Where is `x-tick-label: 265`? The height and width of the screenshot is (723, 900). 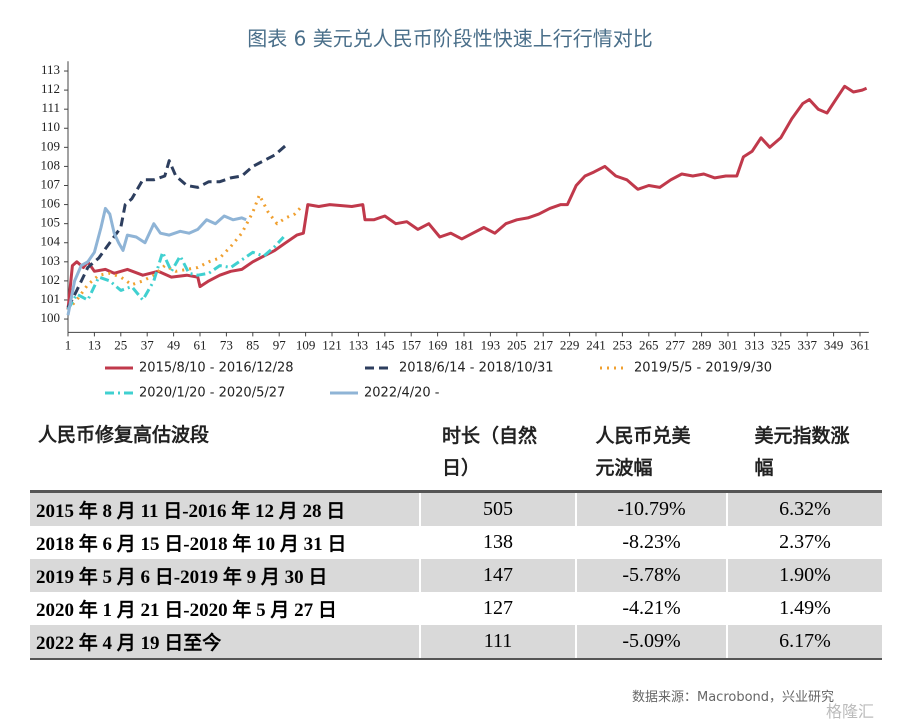
x-tick-label: 265 is located at coordinates (649, 344).